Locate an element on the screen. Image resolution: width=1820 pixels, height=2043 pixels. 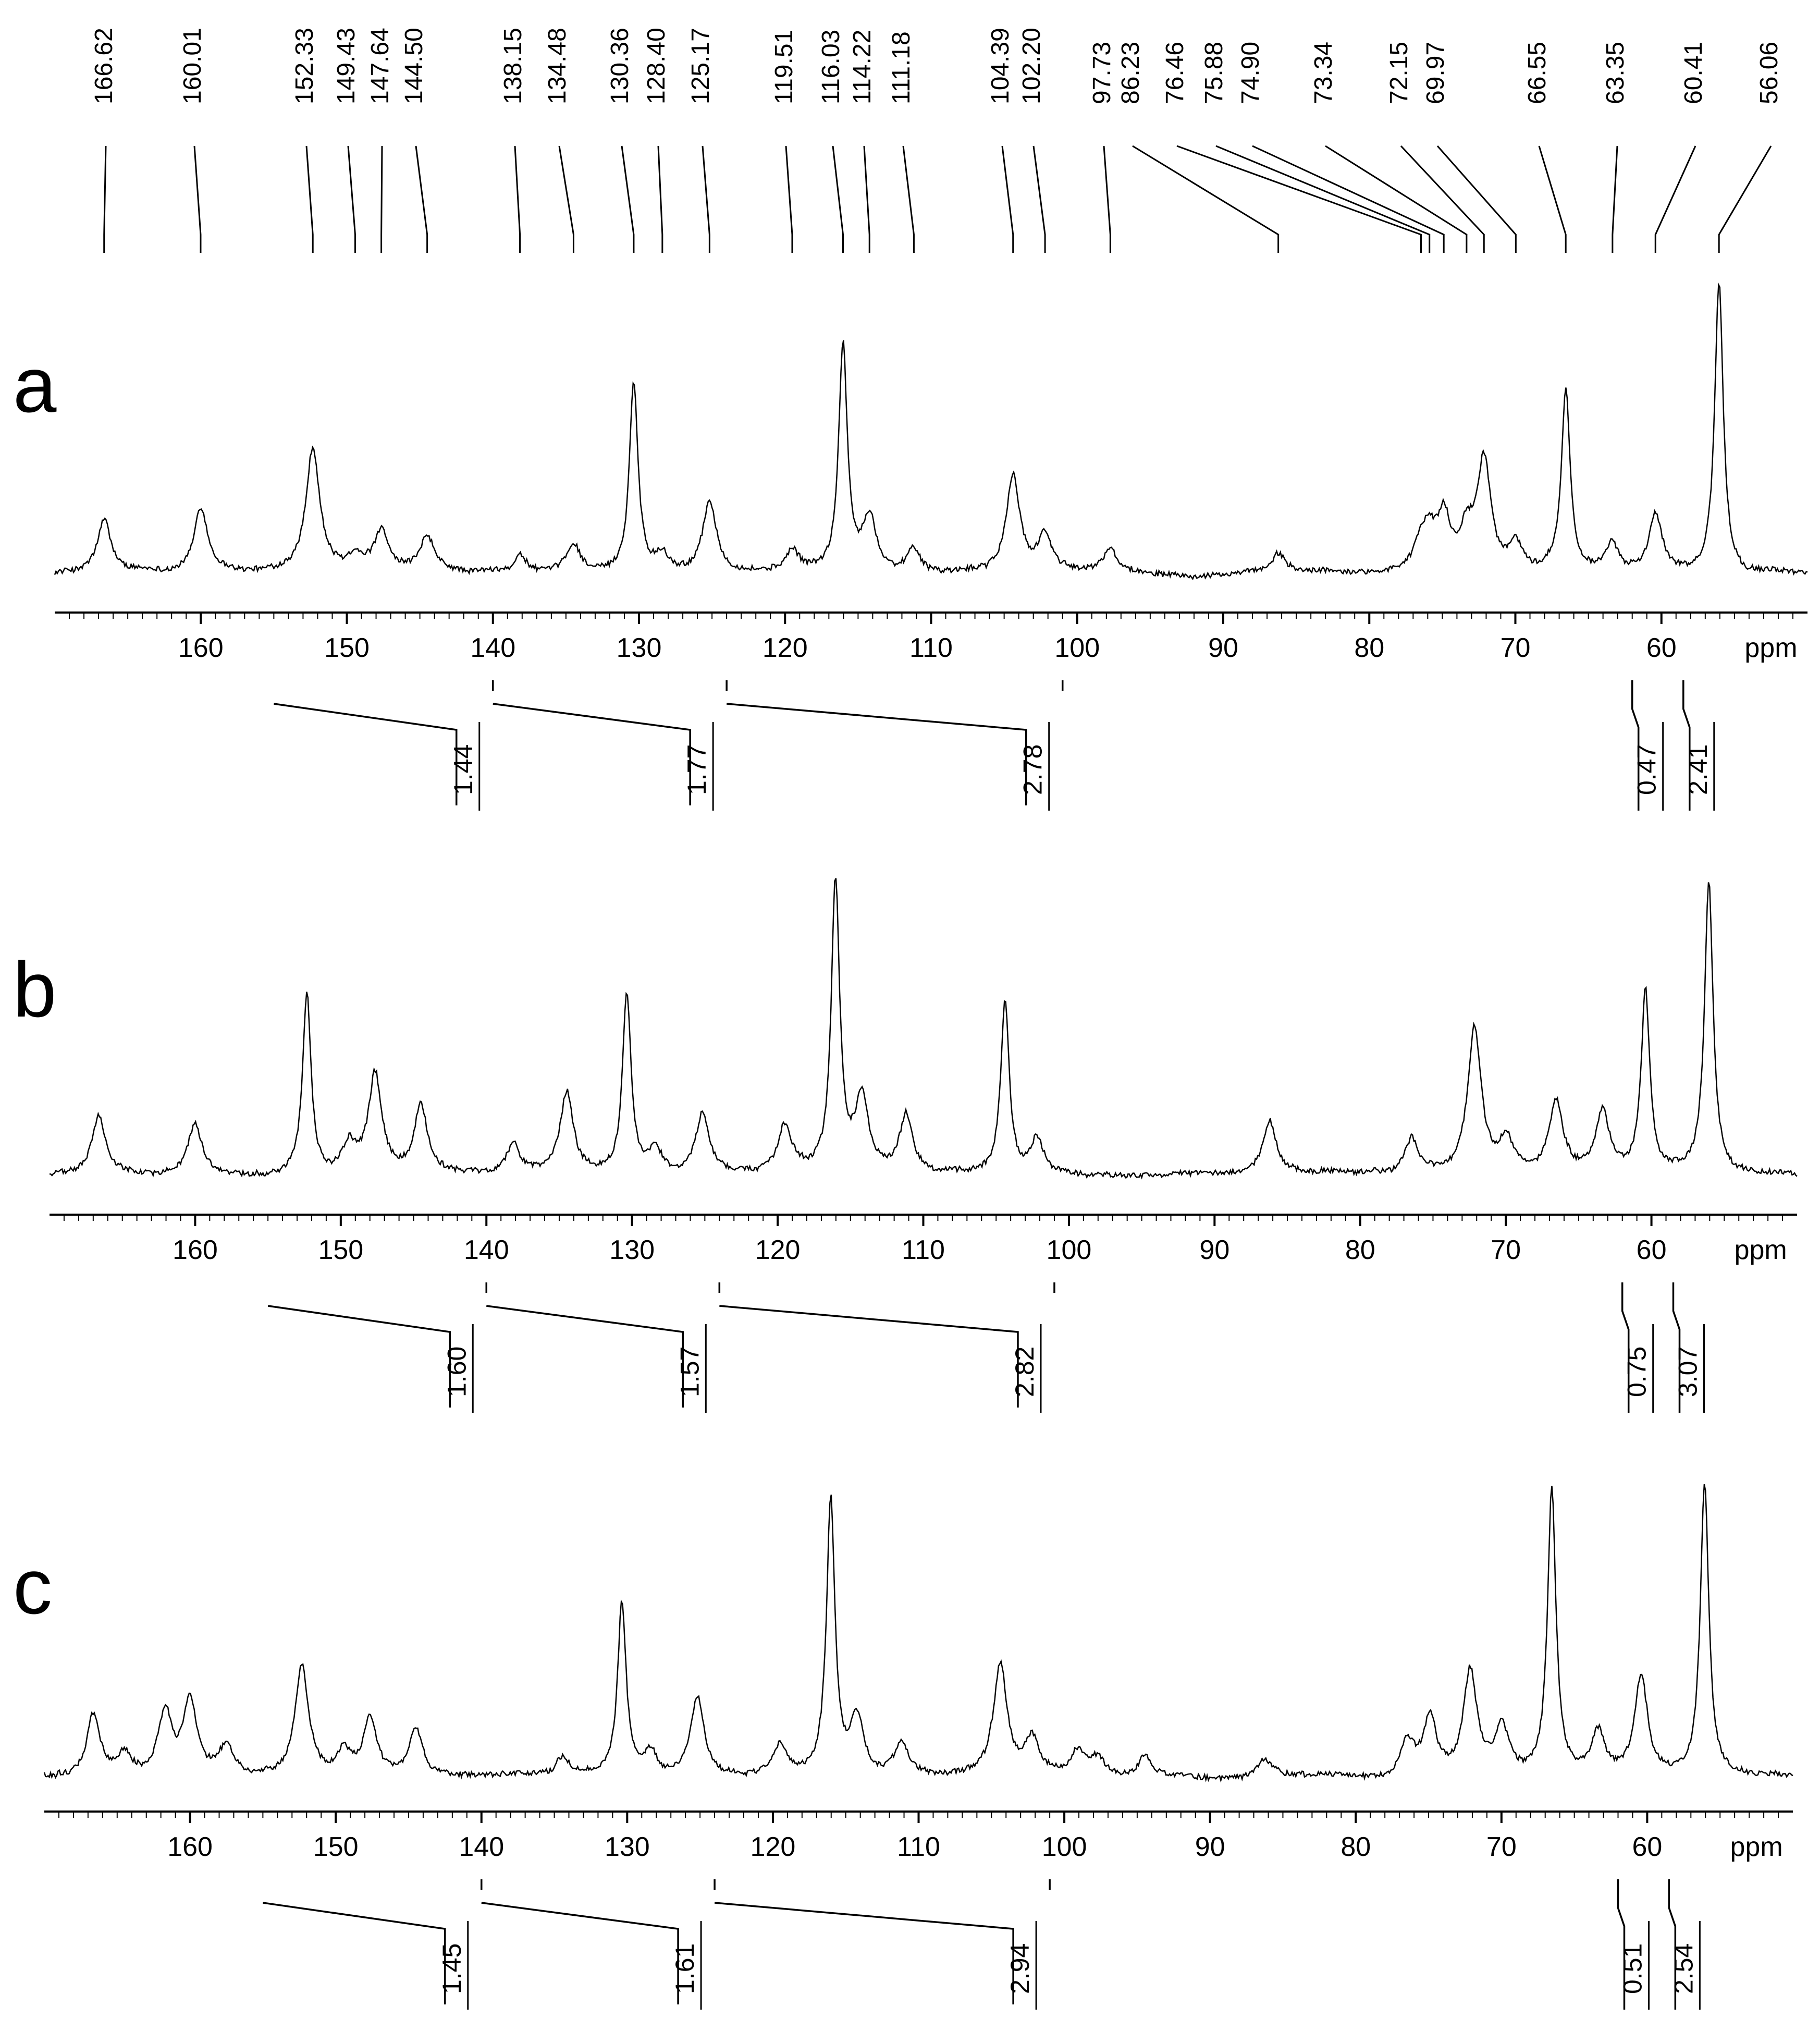
peak-label: 72.15 is located at coordinates (1399, 73).